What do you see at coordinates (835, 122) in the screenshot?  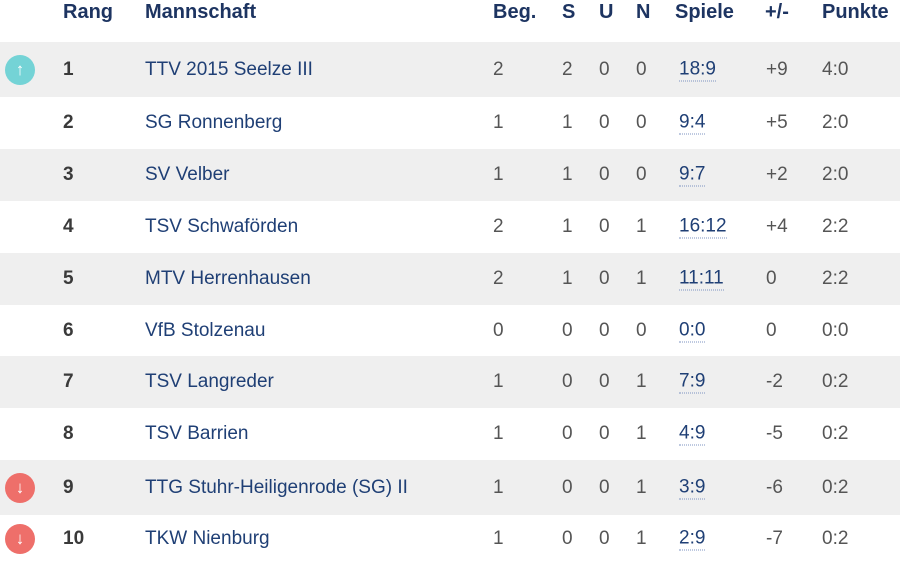 I see `points-cell: 2:0` at bounding box center [835, 122].